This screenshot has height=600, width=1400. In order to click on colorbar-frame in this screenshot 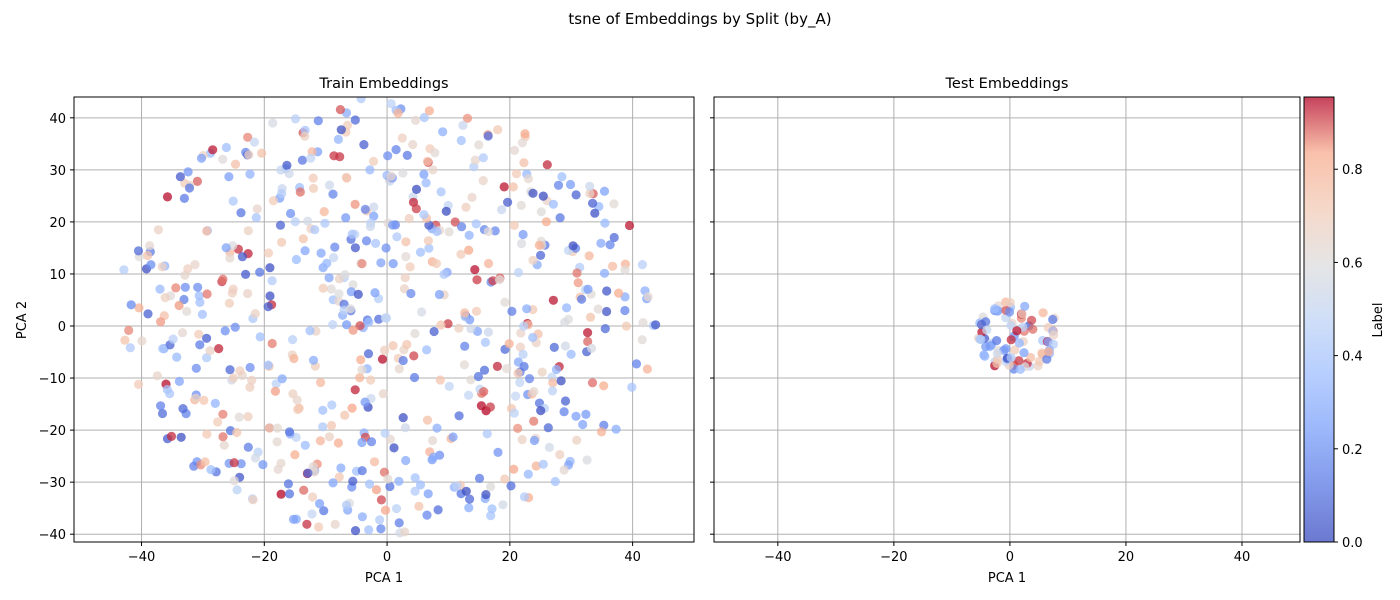, I will do `click(1319, 319)`.